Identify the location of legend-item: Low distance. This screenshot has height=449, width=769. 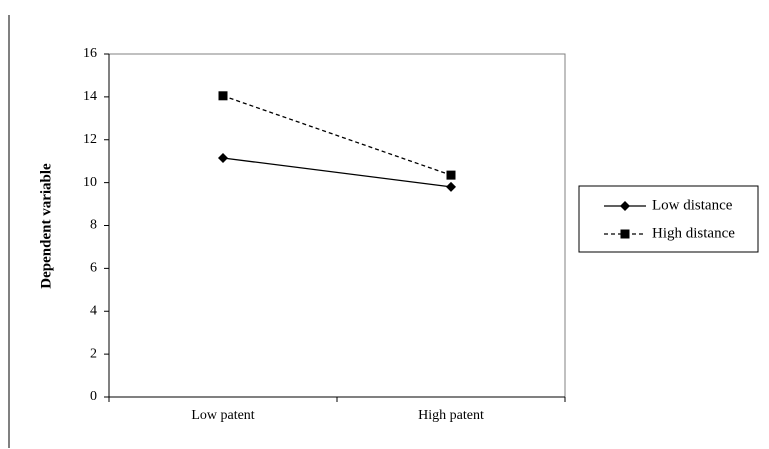
(668, 205).